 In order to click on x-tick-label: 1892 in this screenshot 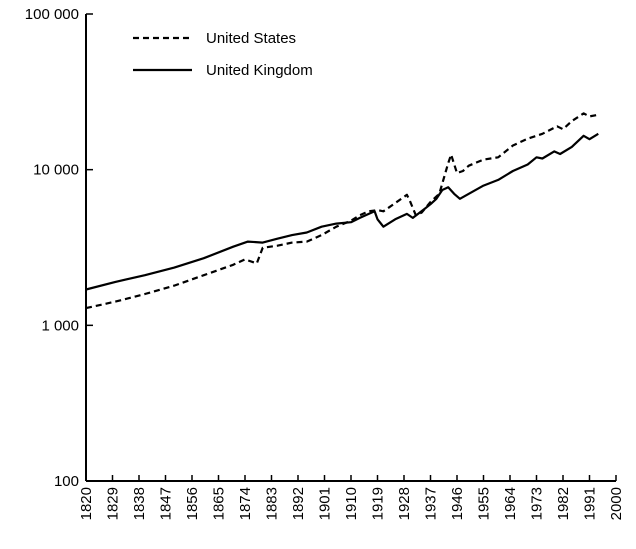, I will do `click(298, 503)`.